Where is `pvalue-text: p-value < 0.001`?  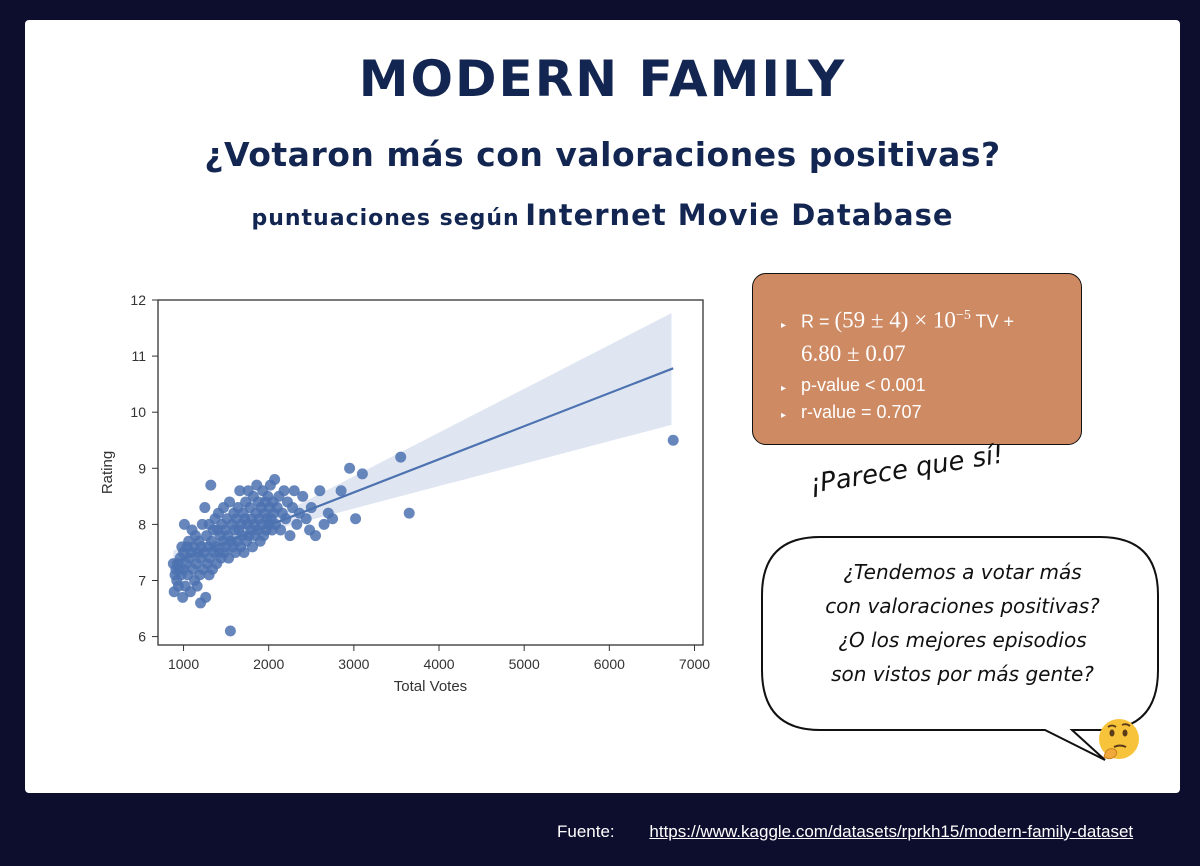 pvalue-text: p-value < 0.001 is located at coordinates (863, 384).